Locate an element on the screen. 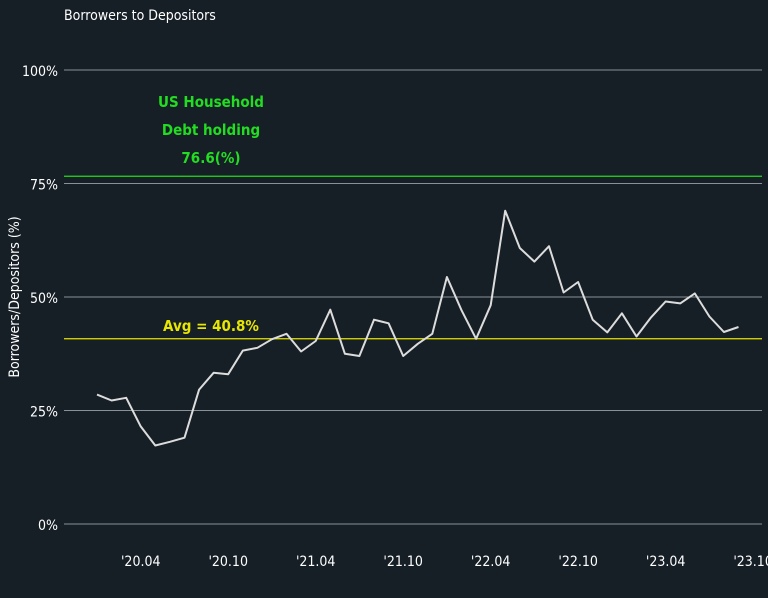 The image size is (768, 598). household-debt-label: Debt holding is located at coordinates (211, 130).